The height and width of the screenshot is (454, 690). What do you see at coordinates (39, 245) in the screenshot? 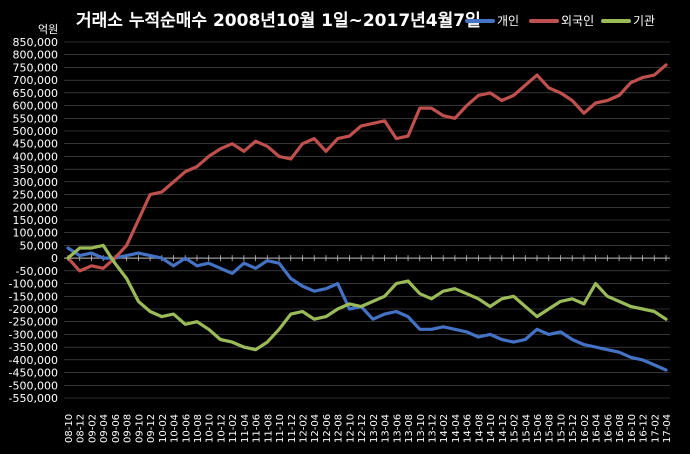
I see `y-tick-label: 50,000` at bounding box center [39, 245].